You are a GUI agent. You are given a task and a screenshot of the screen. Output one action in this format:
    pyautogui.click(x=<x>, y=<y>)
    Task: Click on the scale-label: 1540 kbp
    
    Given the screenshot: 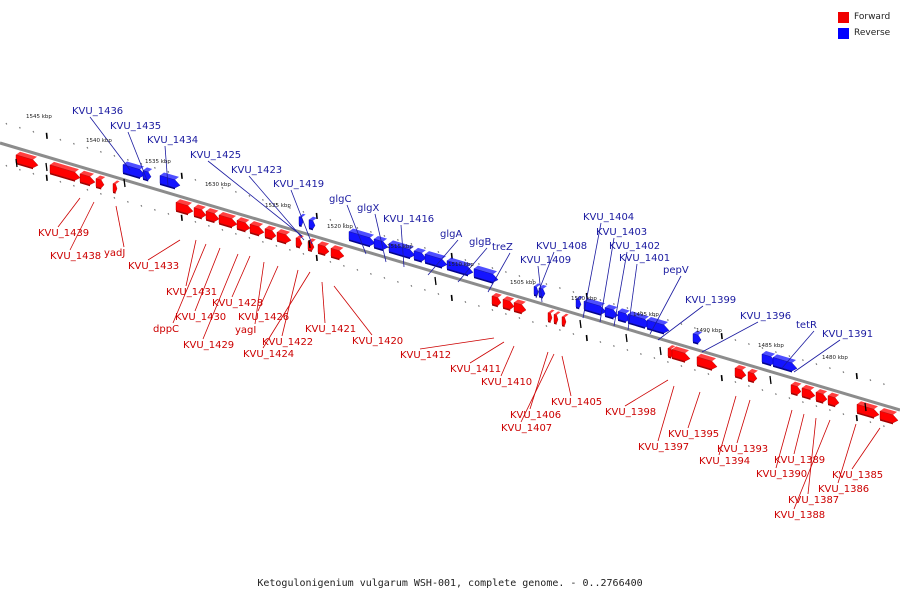 What is the action you would take?
    pyautogui.click(x=99, y=141)
    